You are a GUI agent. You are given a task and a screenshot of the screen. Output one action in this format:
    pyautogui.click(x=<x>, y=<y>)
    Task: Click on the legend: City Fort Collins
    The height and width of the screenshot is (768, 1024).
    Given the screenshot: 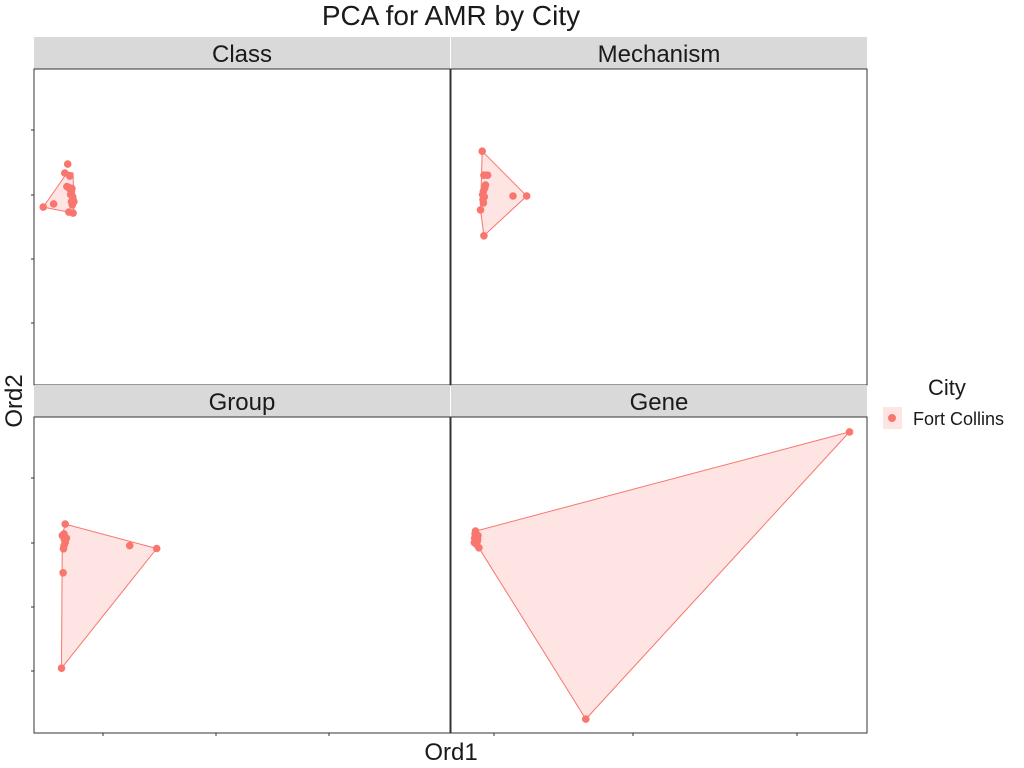 What is the action you would take?
    pyautogui.click(x=943, y=402)
    